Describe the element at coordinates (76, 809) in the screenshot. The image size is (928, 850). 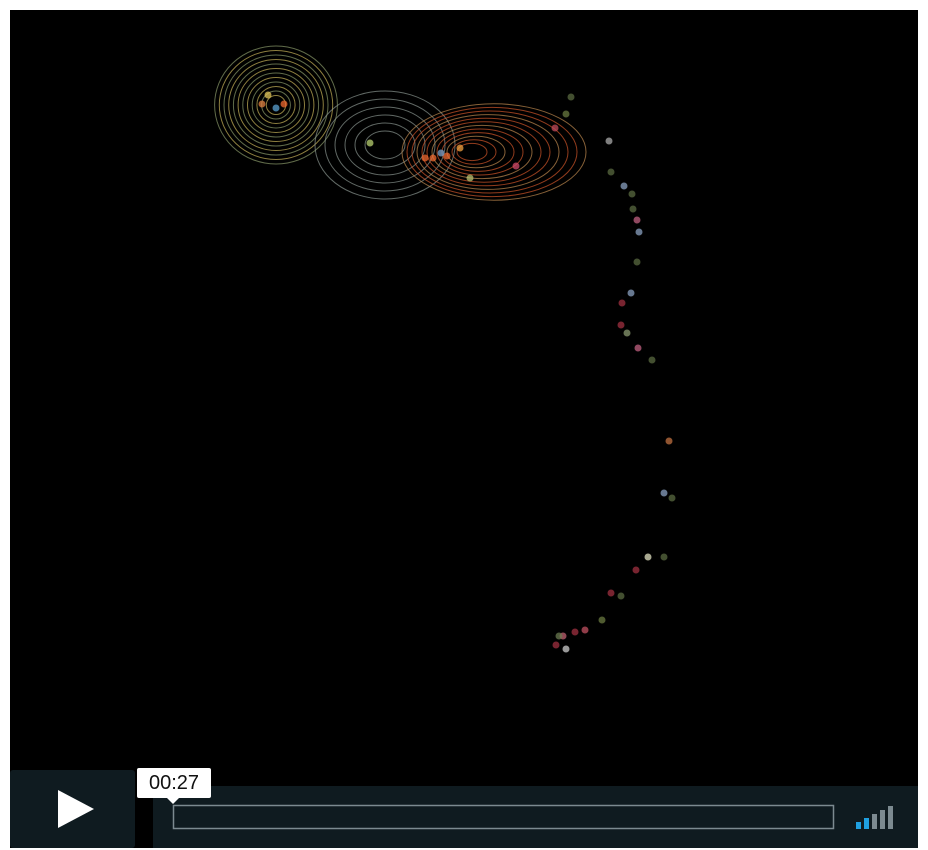
I see `play-icon` at that location.